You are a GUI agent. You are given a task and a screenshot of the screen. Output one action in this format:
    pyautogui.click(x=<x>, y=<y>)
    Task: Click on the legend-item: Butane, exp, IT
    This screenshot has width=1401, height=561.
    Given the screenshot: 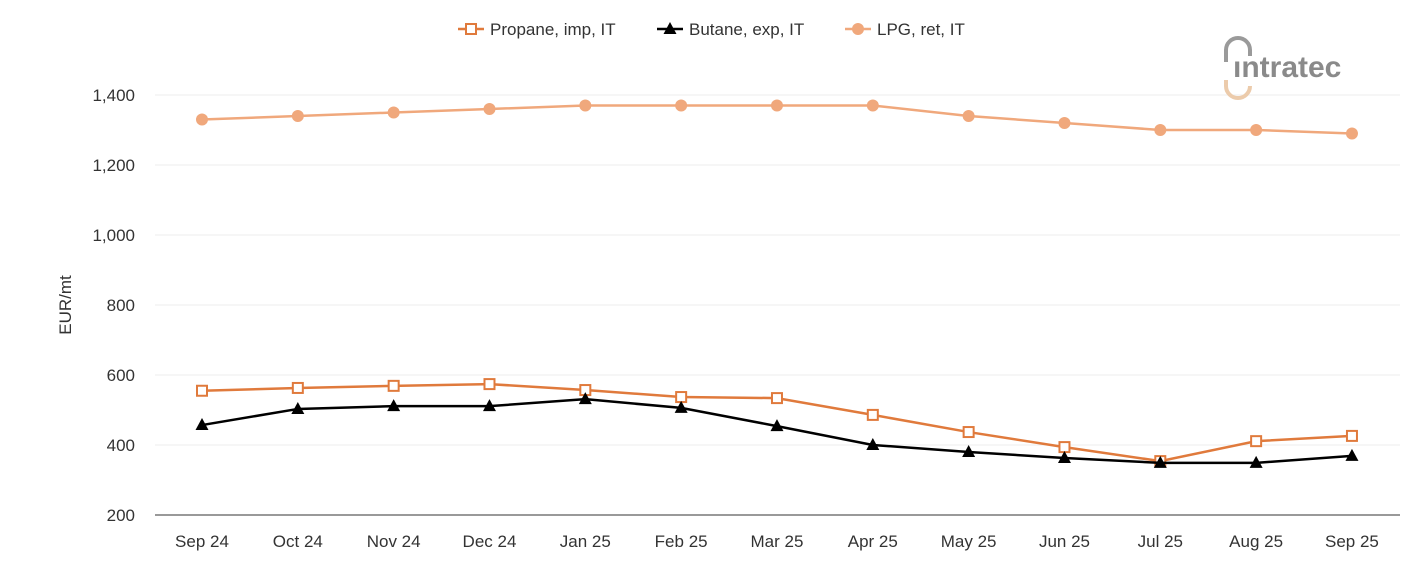 What is the action you would take?
    pyautogui.click(x=730, y=29)
    